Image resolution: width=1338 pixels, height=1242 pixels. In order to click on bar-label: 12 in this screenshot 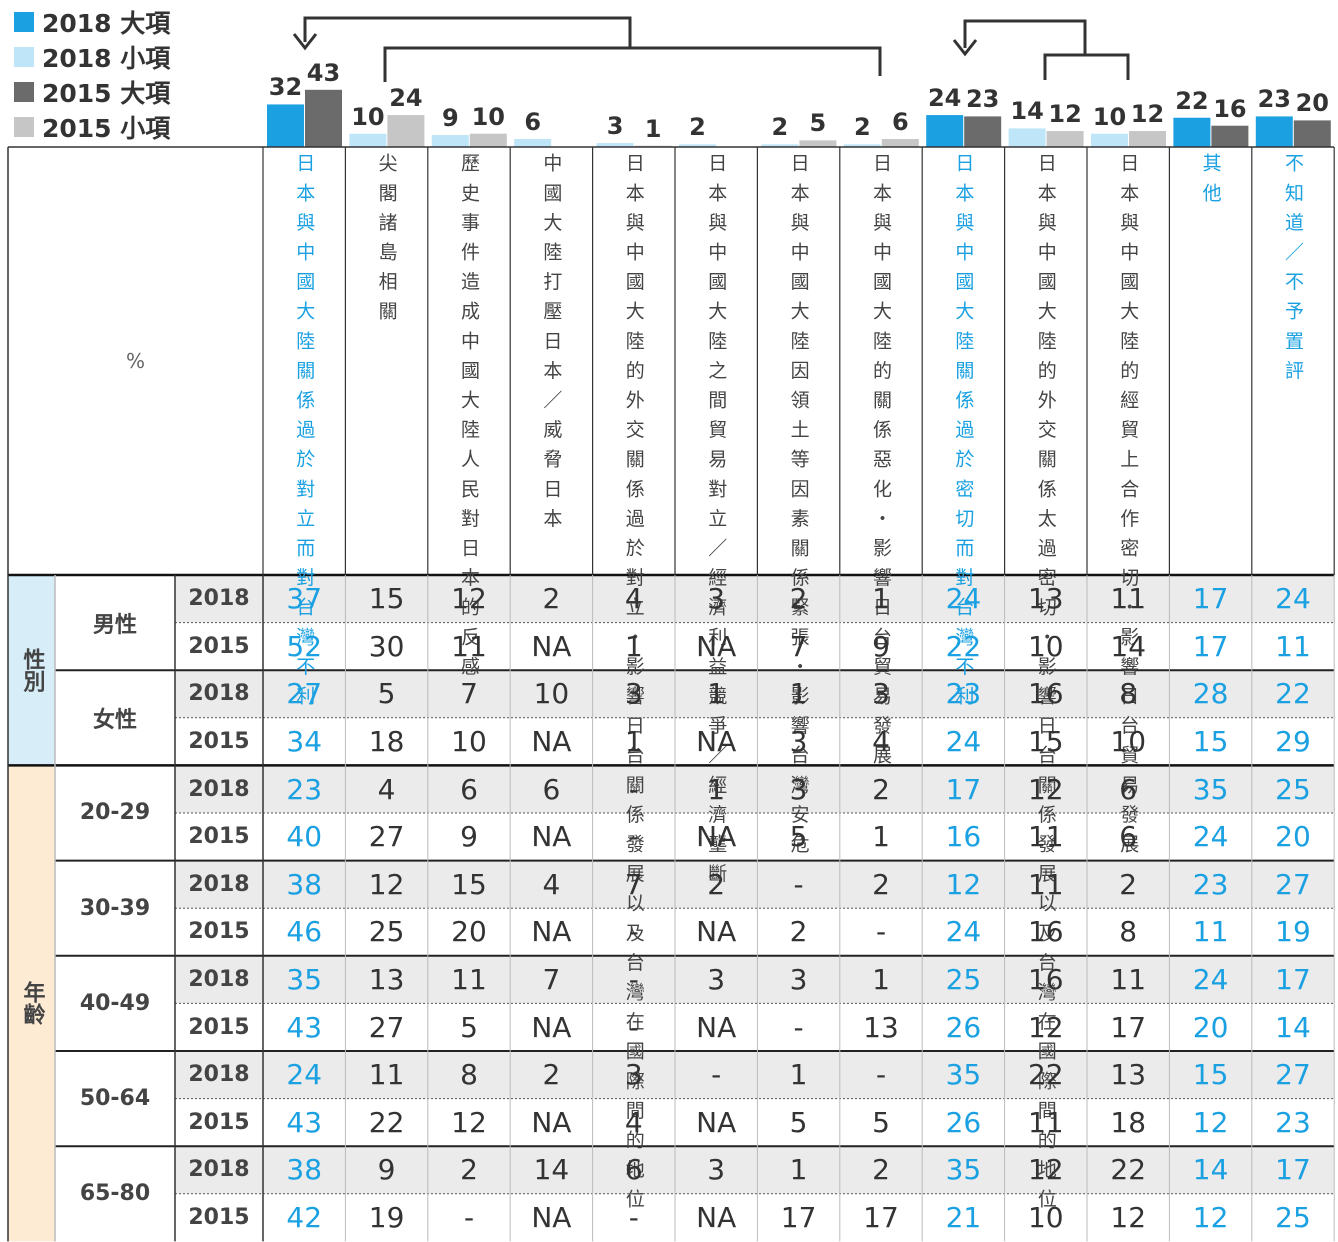, I will do `click(1147, 114)`.